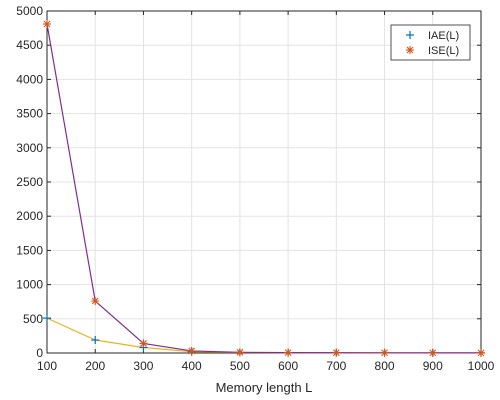  I want to click on y-tick-label: 4500, so click(29, 45).